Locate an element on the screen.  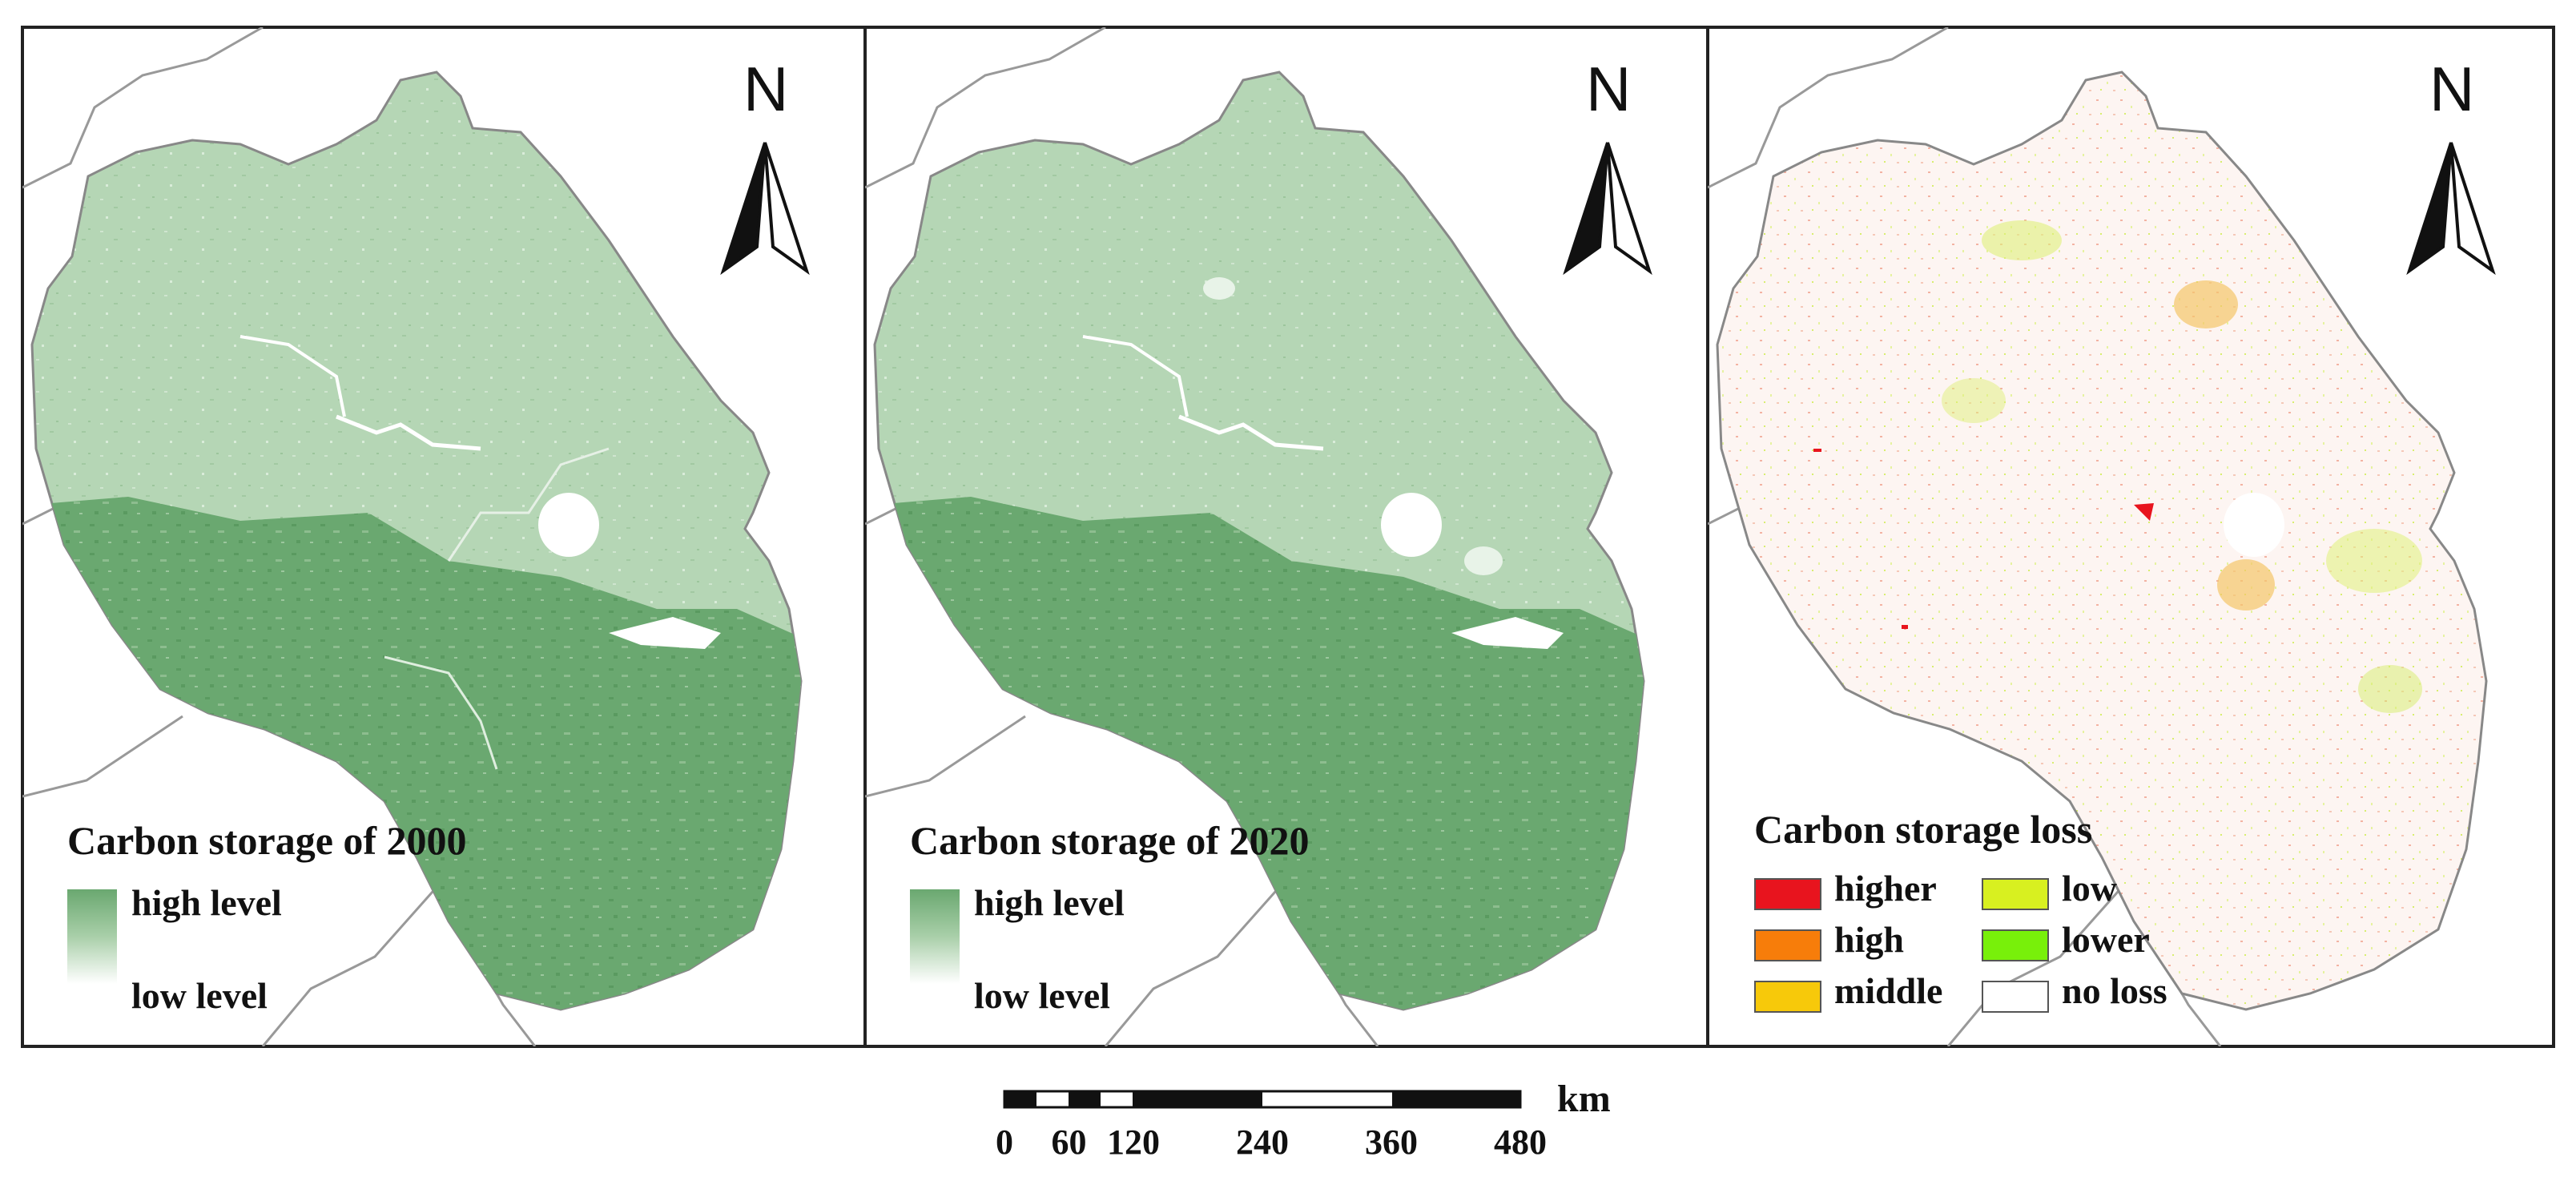
panel-title-2020: Carbon storage of 2020 is located at coordinates (1110, 840).